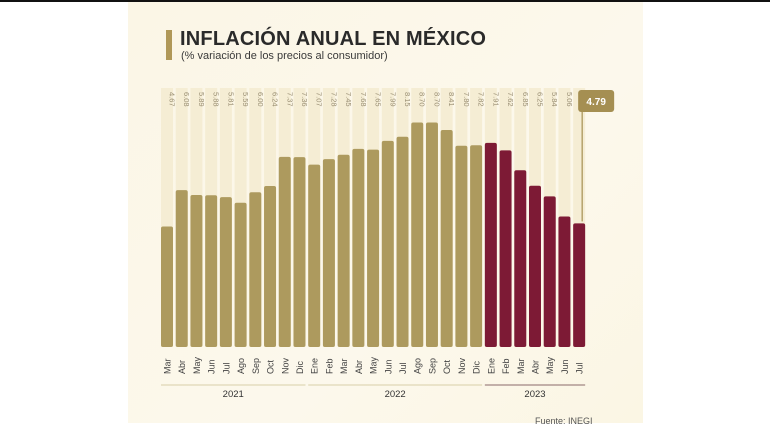 Image resolution: width=770 pixels, height=426 pixels. What do you see at coordinates (387, 243) in the screenshot?
I see `bar-2022-jun` at bounding box center [387, 243].